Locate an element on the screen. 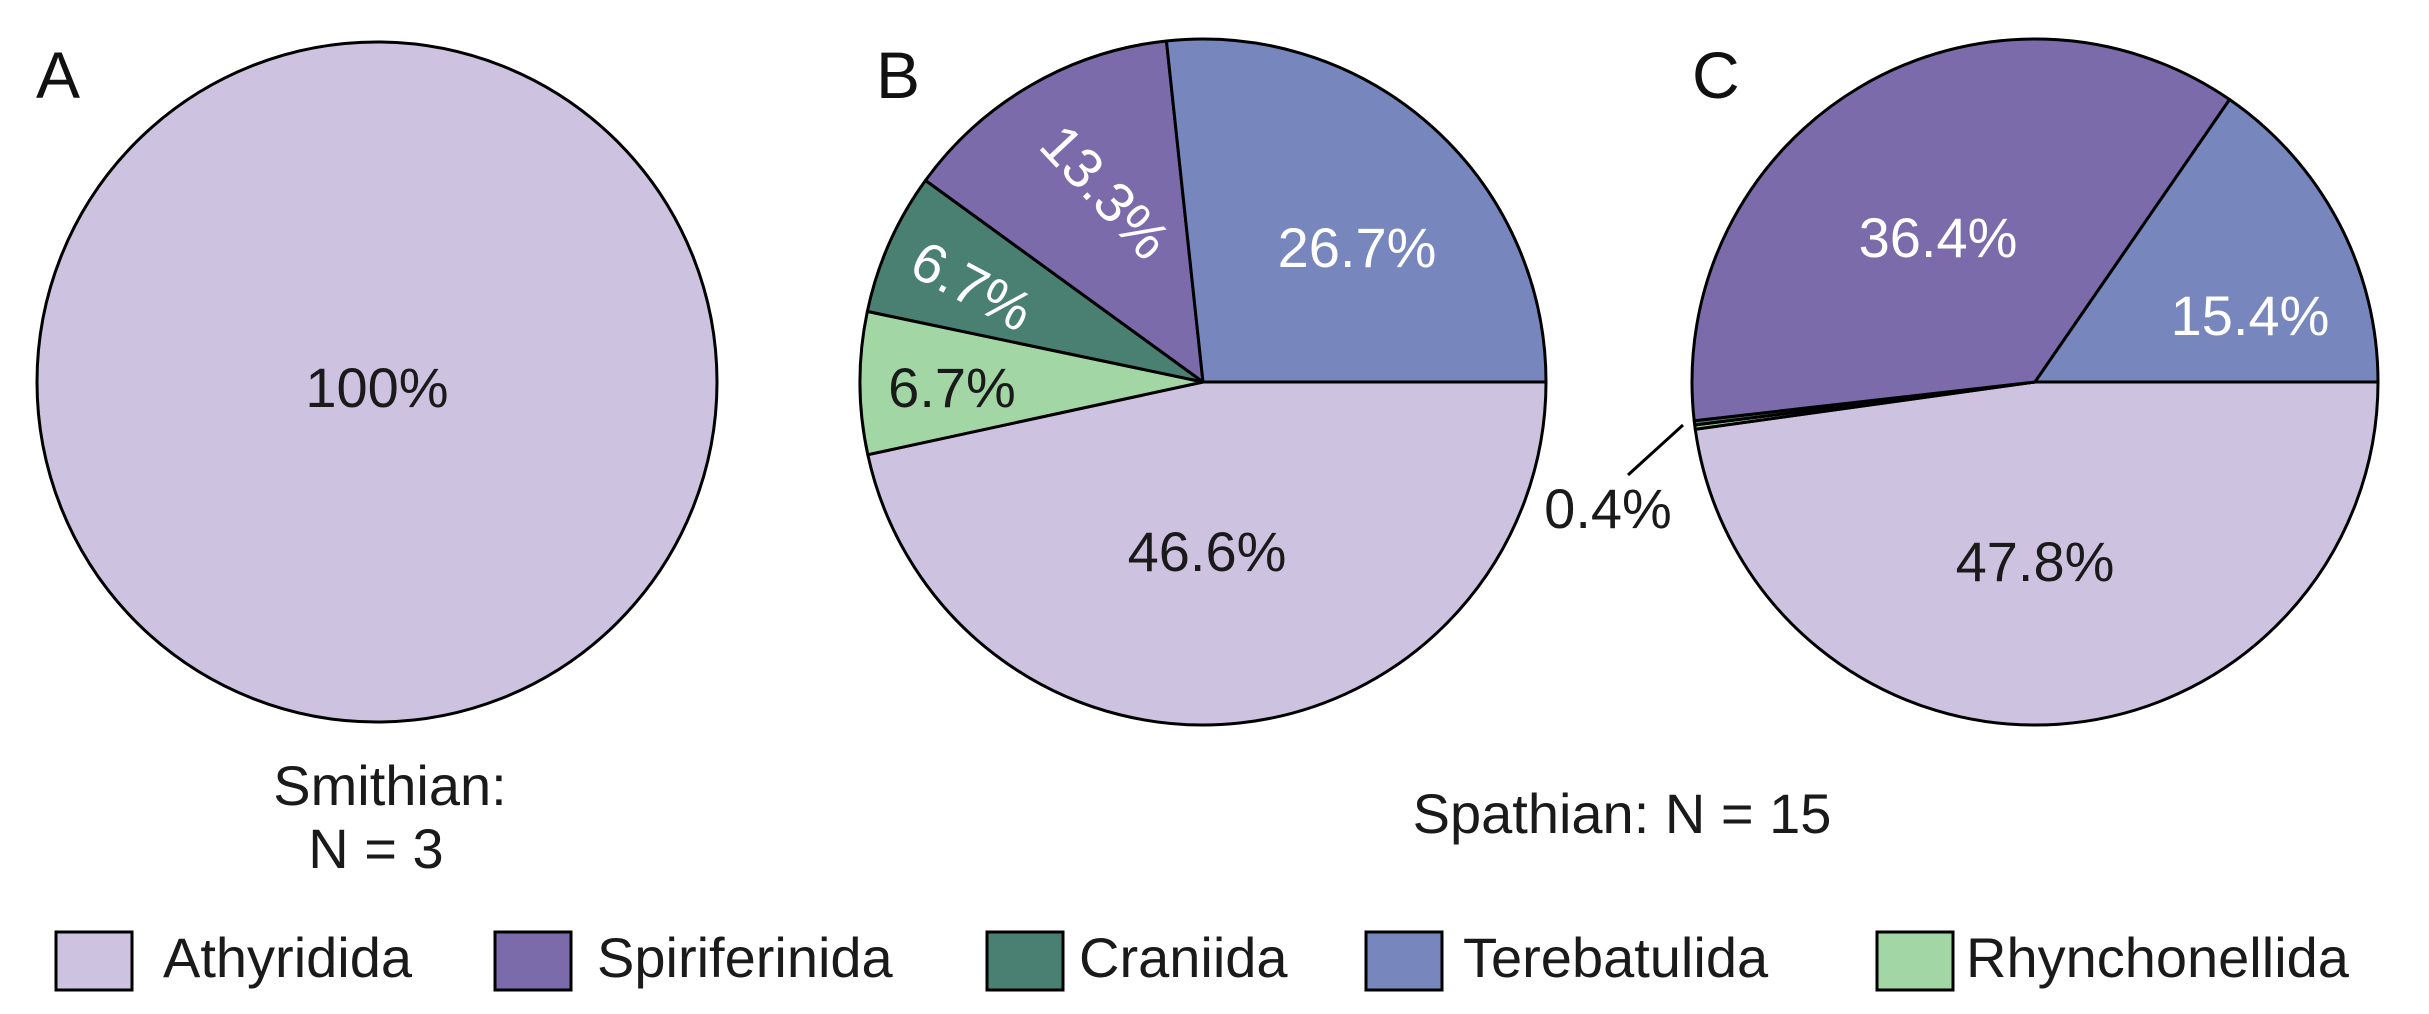 The width and height of the screenshot is (2429, 1014). legend-swatch-spiriferinida is located at coordinates (533, 961).